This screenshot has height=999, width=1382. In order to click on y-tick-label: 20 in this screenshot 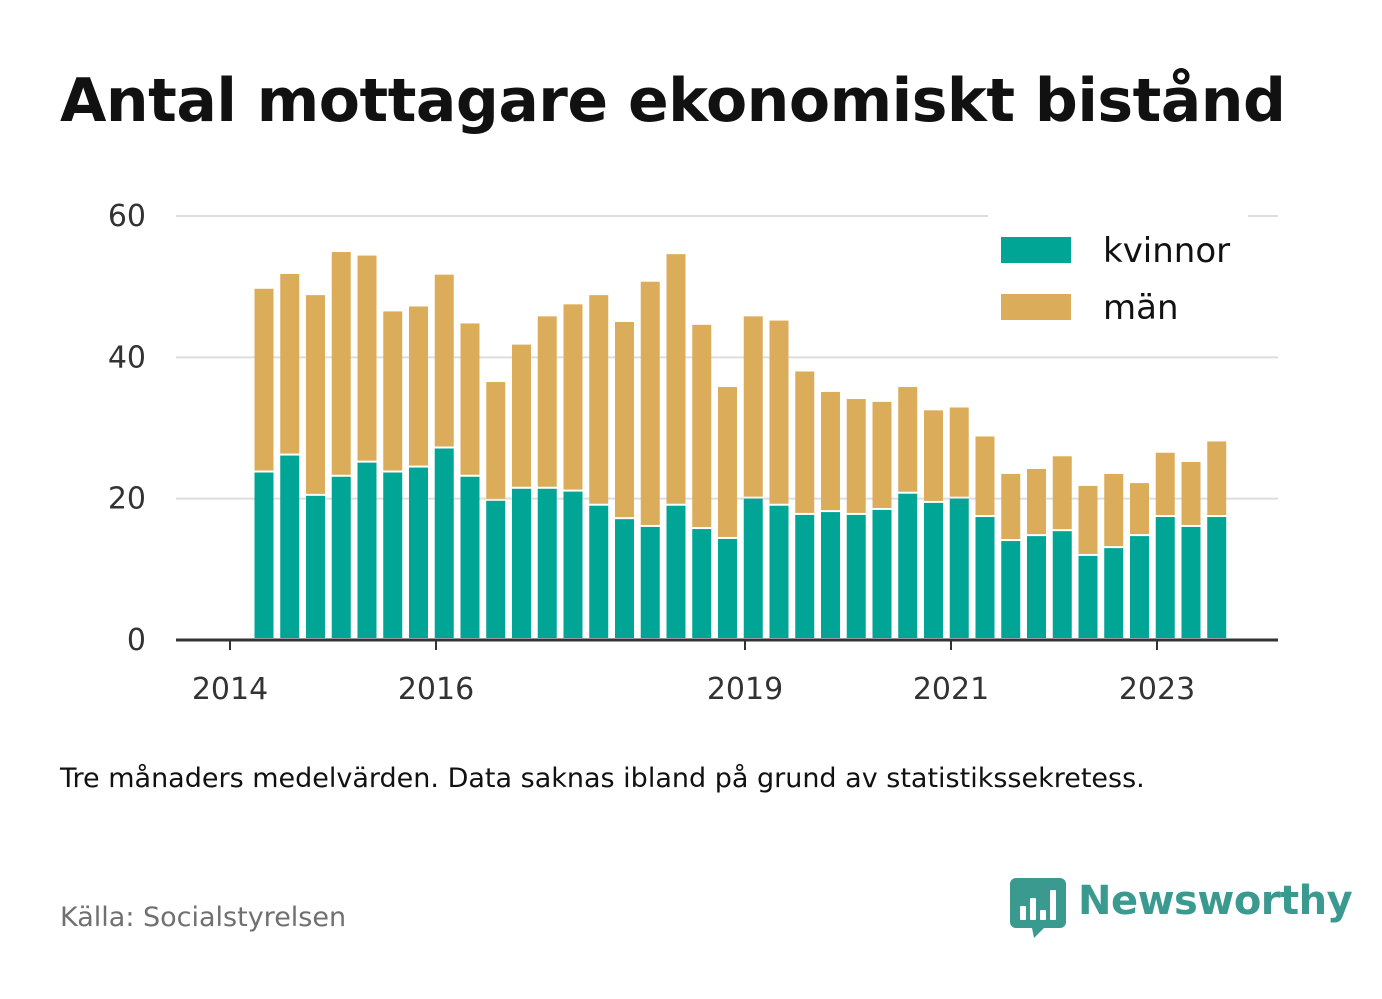, I will do `click(127, 499)`.